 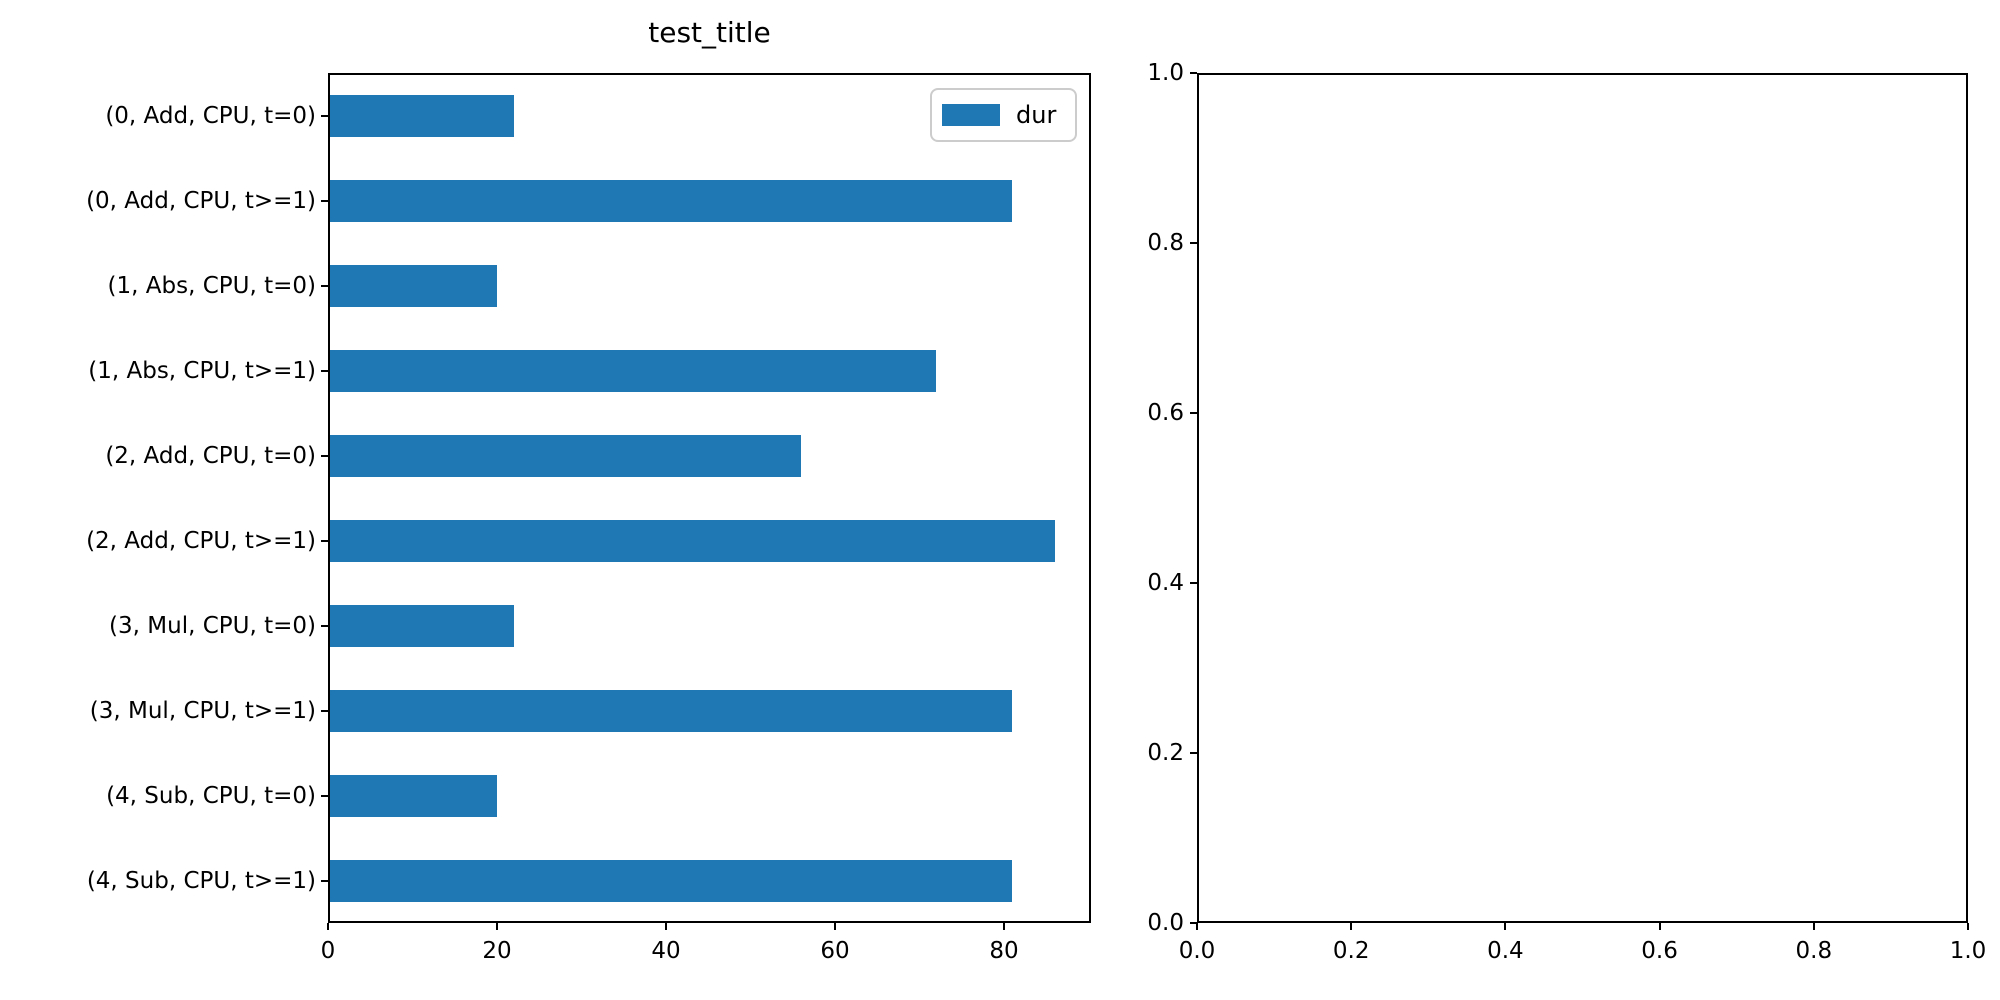 What do you see at coordinates (1165, 923) in the screenshot?
I see `y-tick-label: 0.0` at bounding box center [1165, 923].